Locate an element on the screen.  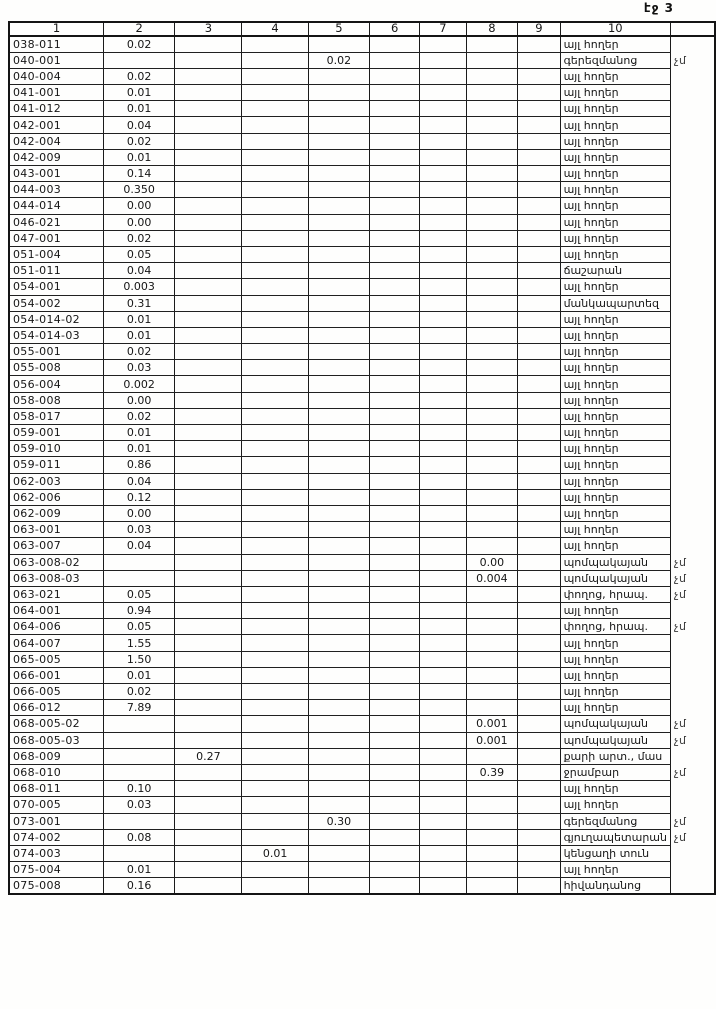
cell-parcel-code: 056-004 is located at coordinates (56, 384).